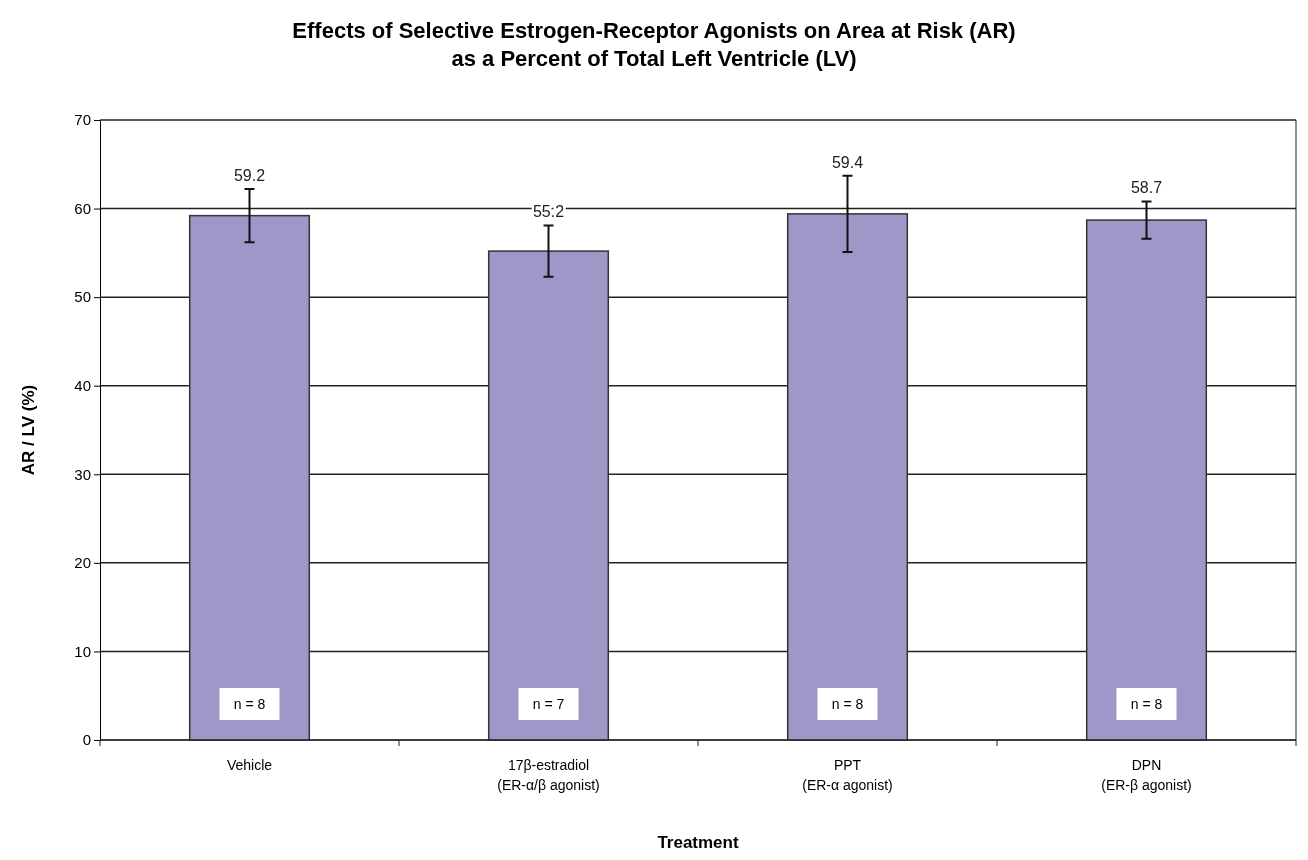 This screenshot has width=1308, height=860. Describe the element at coordinates (28, 430) in the screenshot. I see `y-axis-title: AR / LV (%)` at that location.